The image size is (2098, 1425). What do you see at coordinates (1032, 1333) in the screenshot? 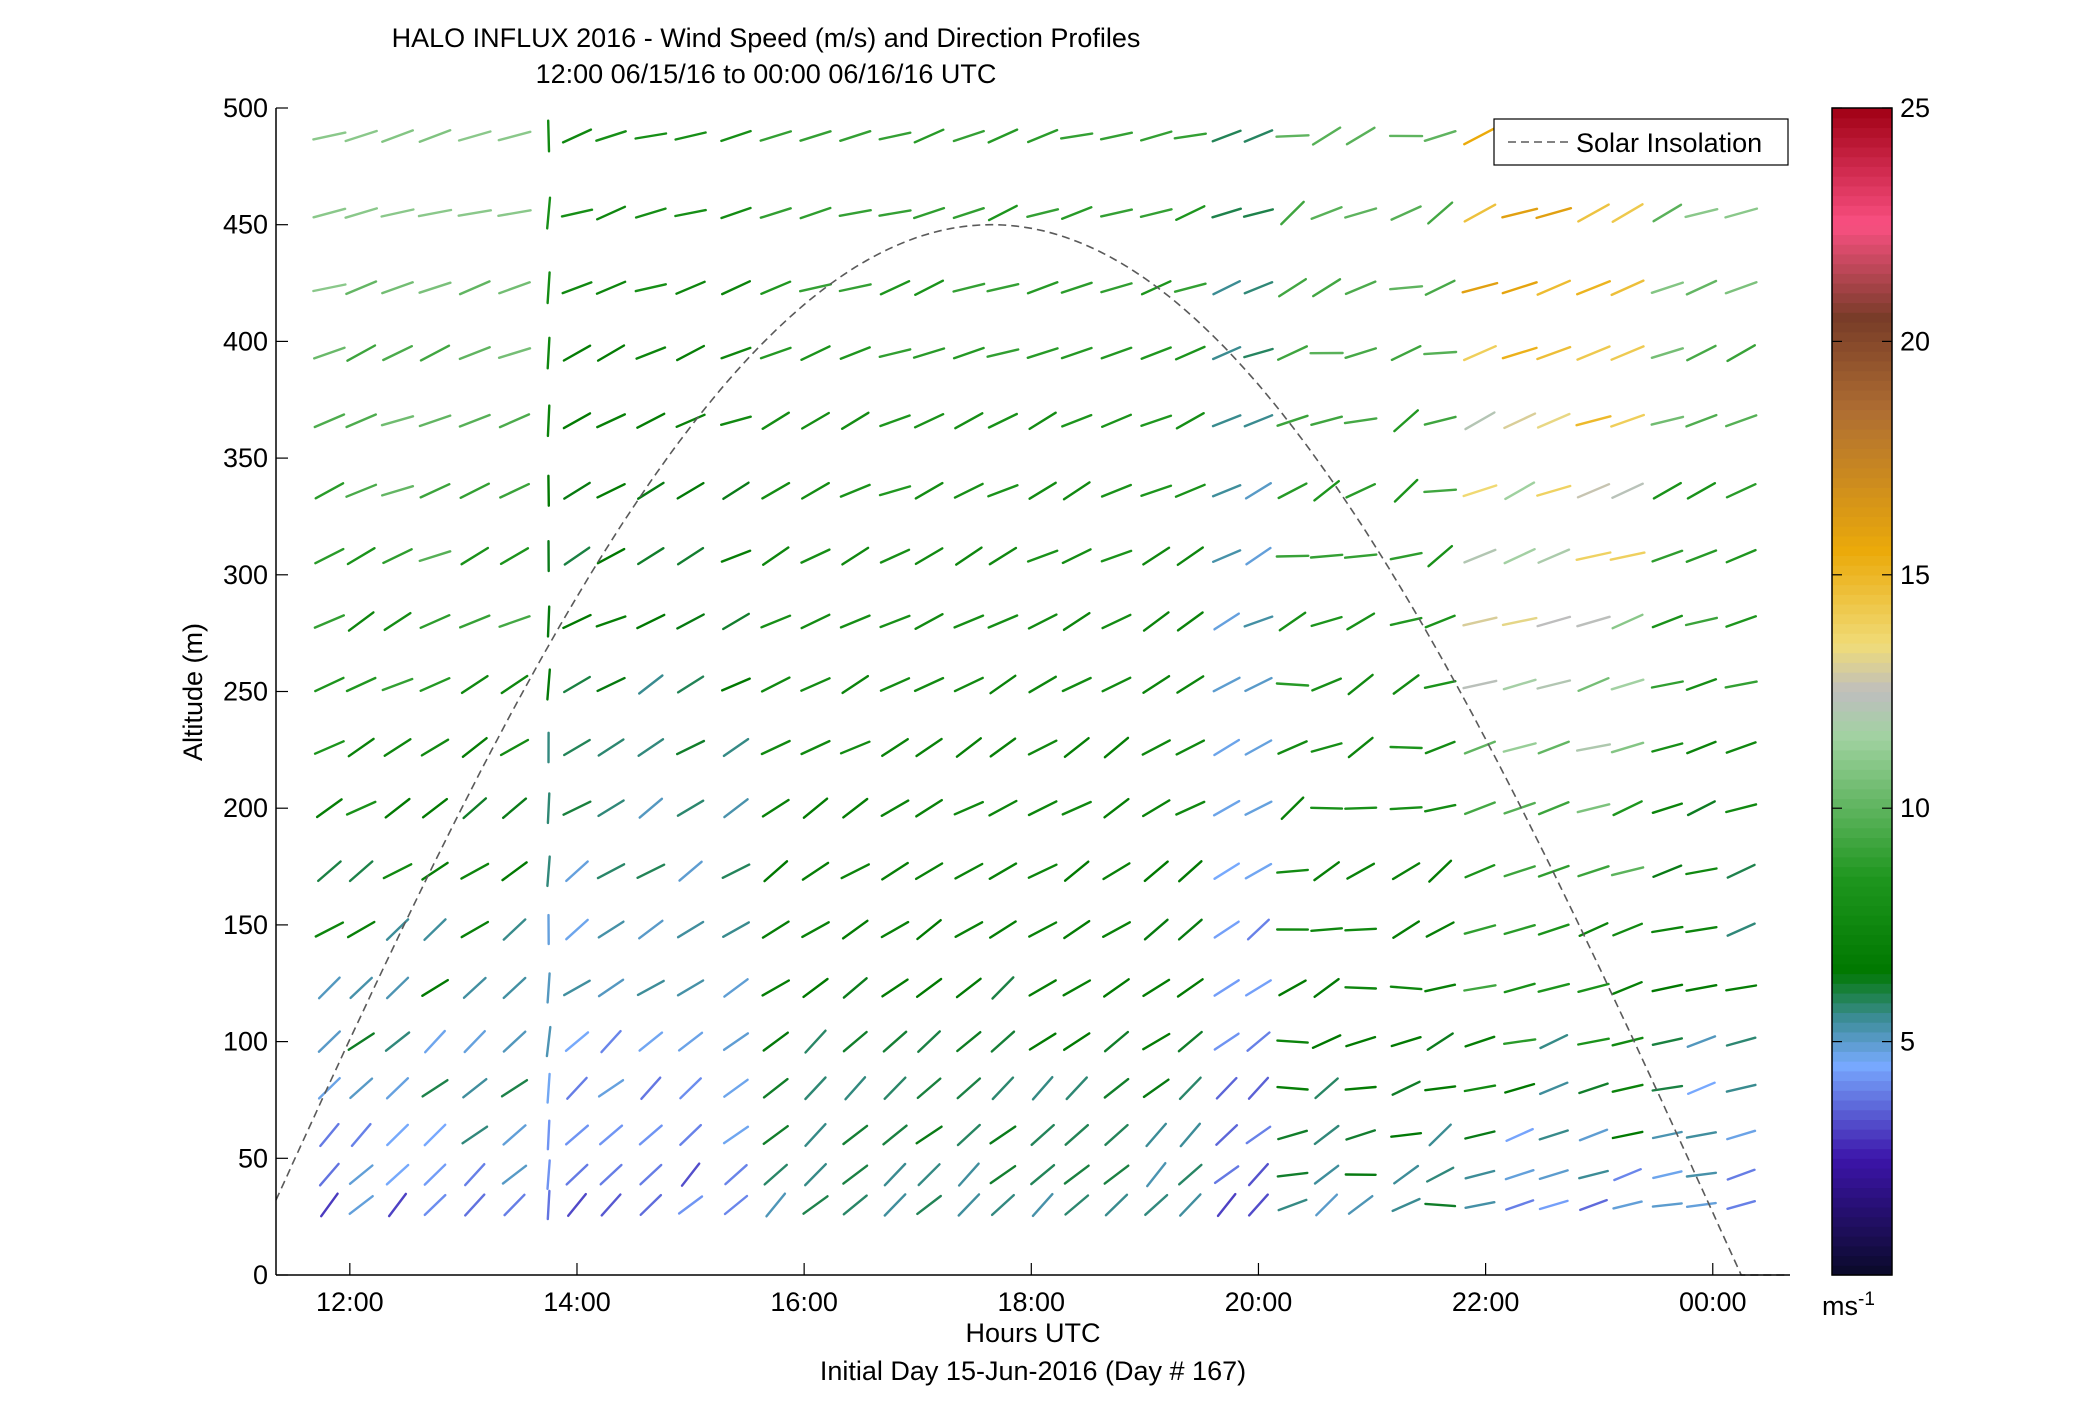
I see `x-axis-label: Hours UTC` at bounding box center [1032, 1333].